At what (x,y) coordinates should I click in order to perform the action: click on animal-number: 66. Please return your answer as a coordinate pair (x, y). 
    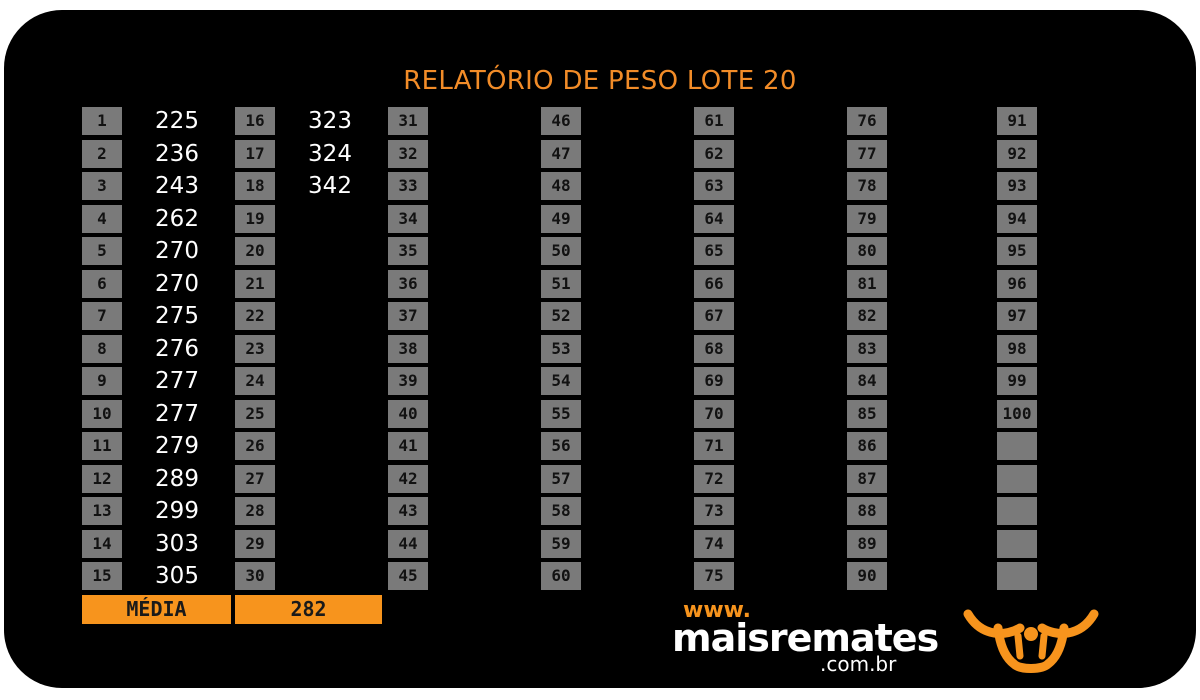
    Looking at the image, I should click on (714, 283).